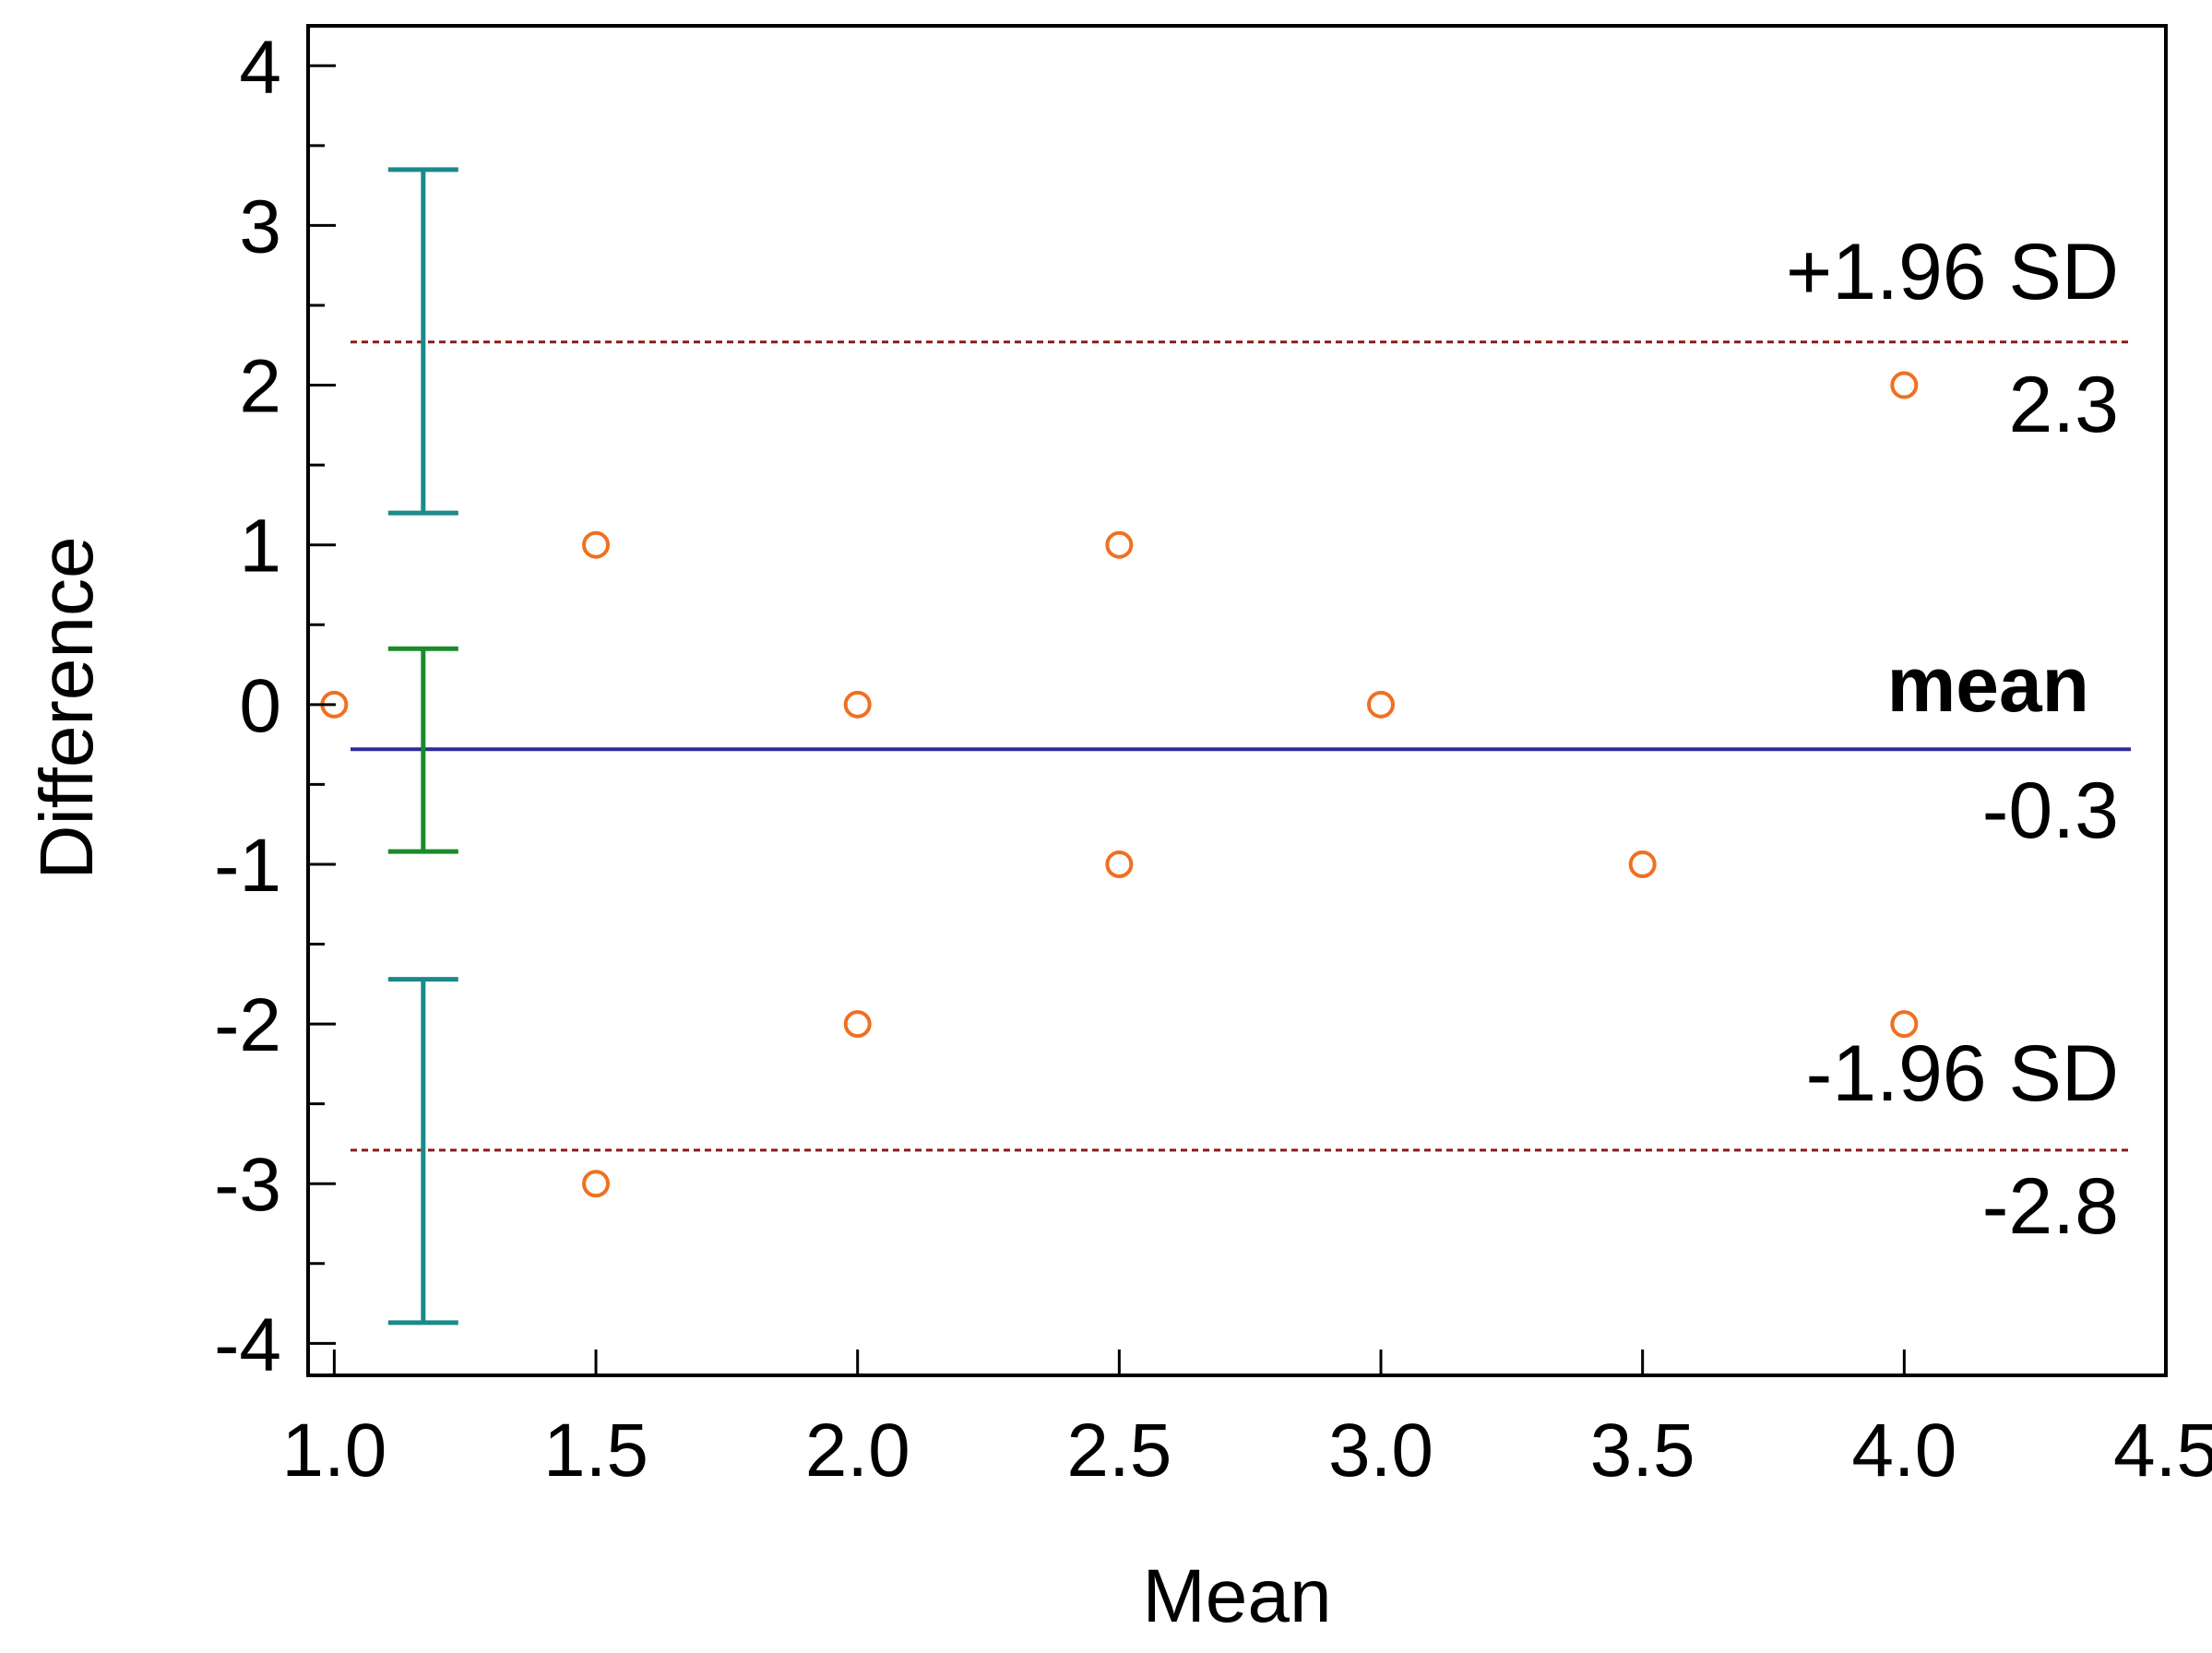  What do you see at coordinates (247, 1025) in the screenshot?
I see `y-tick-label: -2` at bounding box center [247, 1025].